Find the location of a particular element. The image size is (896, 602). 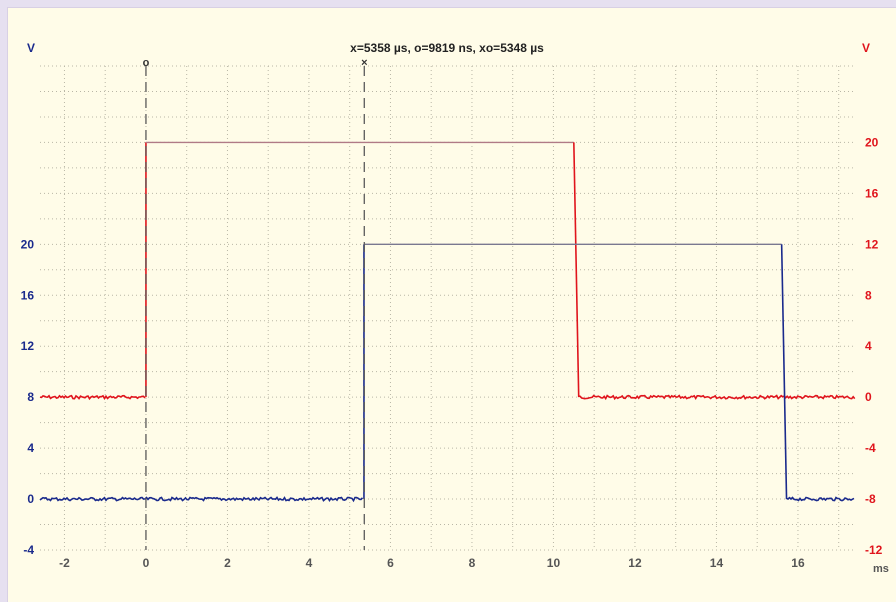

y-left-tick-label: 12 is located at coordinates (28, 346).